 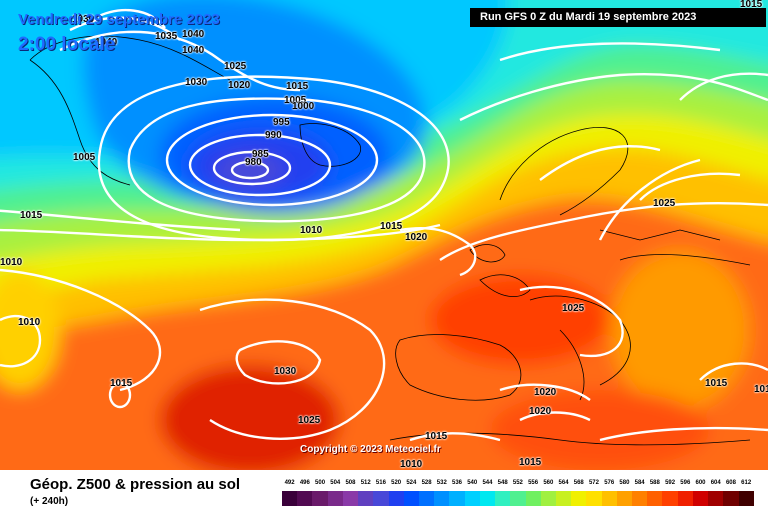 I want to click on legend-swatch-row, so click(x=518, y=498).